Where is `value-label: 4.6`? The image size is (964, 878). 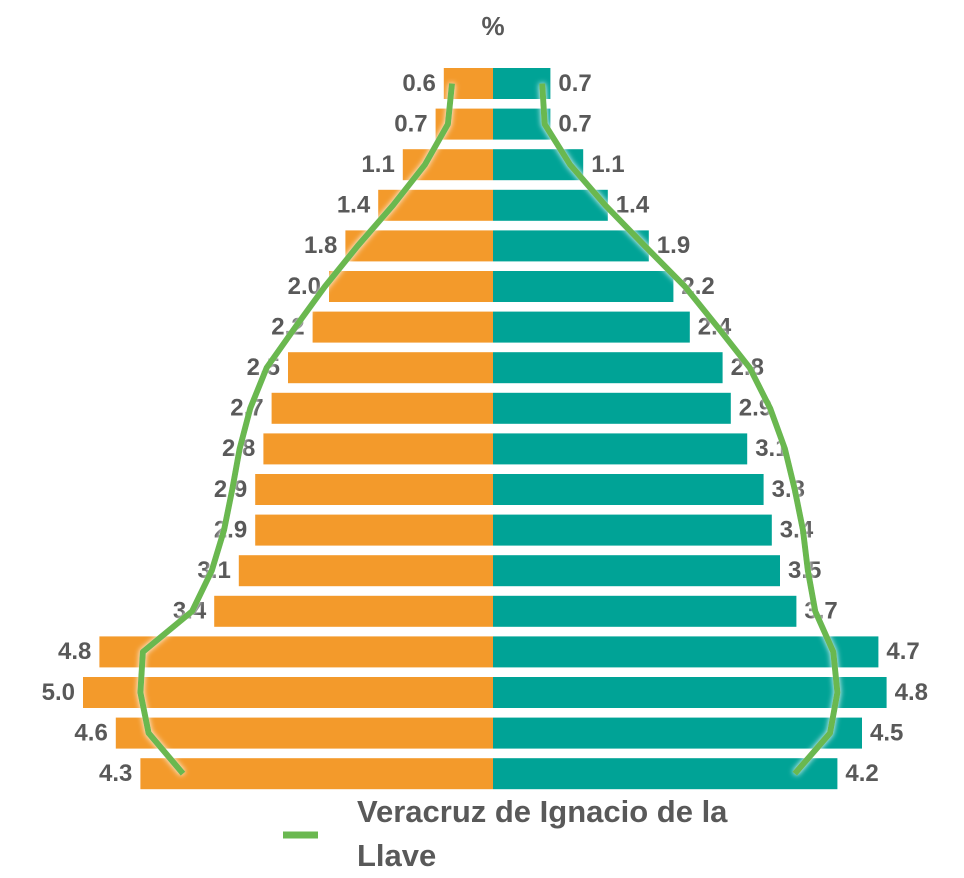 value-label: 4.6 is located at coordinates (90, 732).